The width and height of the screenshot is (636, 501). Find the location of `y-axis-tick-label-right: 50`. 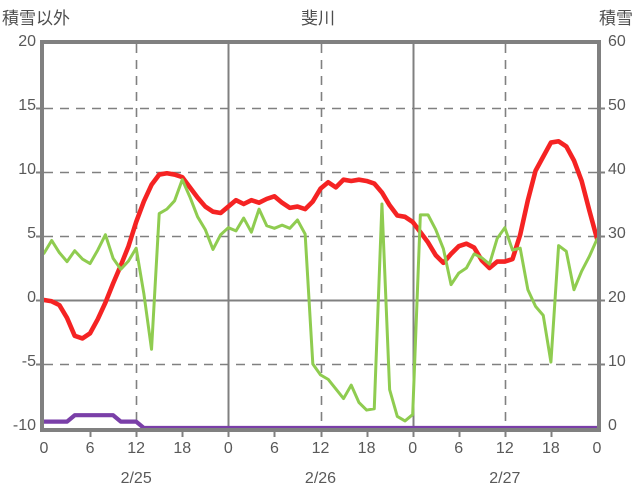

y-axis-tick-label-right: 50 is located at coordinates (617, 105).